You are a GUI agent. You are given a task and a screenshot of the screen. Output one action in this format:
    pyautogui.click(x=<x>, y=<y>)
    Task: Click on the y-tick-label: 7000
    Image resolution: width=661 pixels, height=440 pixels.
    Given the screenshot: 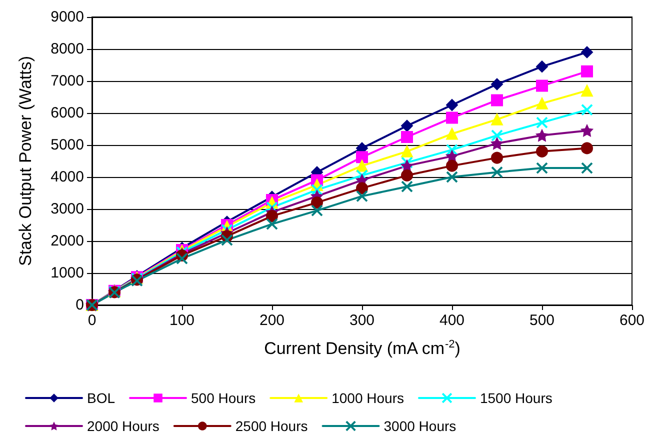 What is the action you would take?
    pyautogui.click(x=67, y=81)
    